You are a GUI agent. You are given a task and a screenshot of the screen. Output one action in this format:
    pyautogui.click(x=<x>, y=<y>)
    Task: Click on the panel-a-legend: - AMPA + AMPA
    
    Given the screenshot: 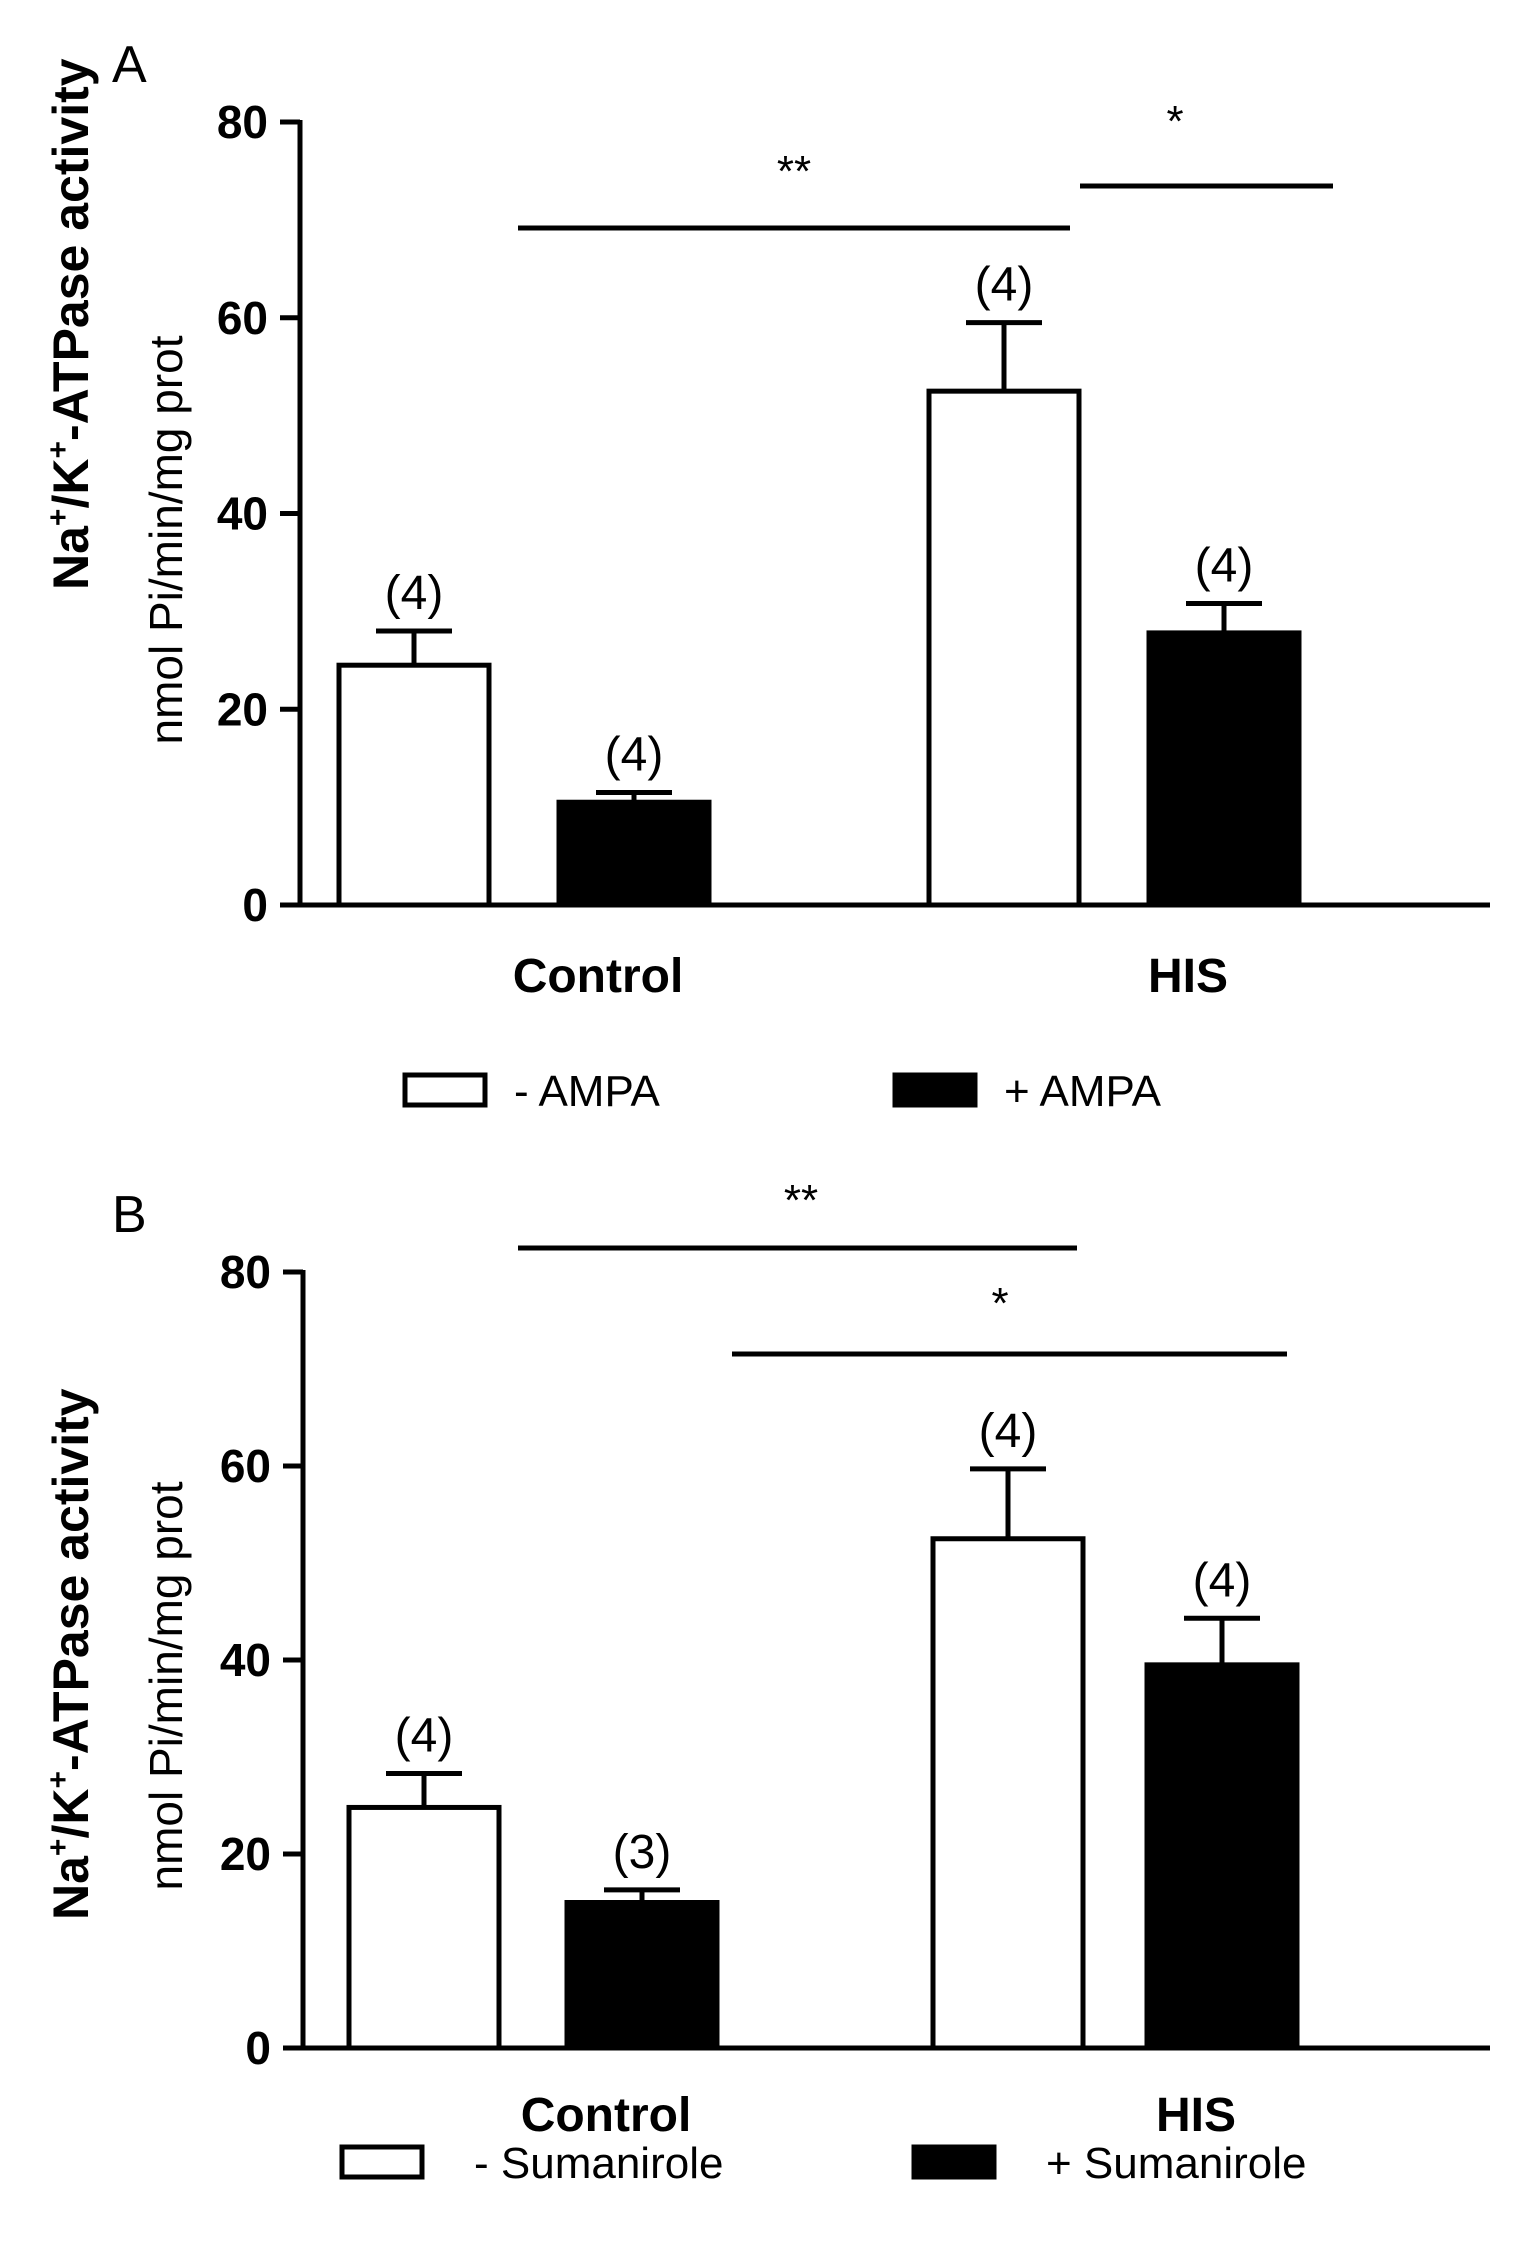 What is the action you would take?
    pyautogui.click(x=782, y=1091)
    